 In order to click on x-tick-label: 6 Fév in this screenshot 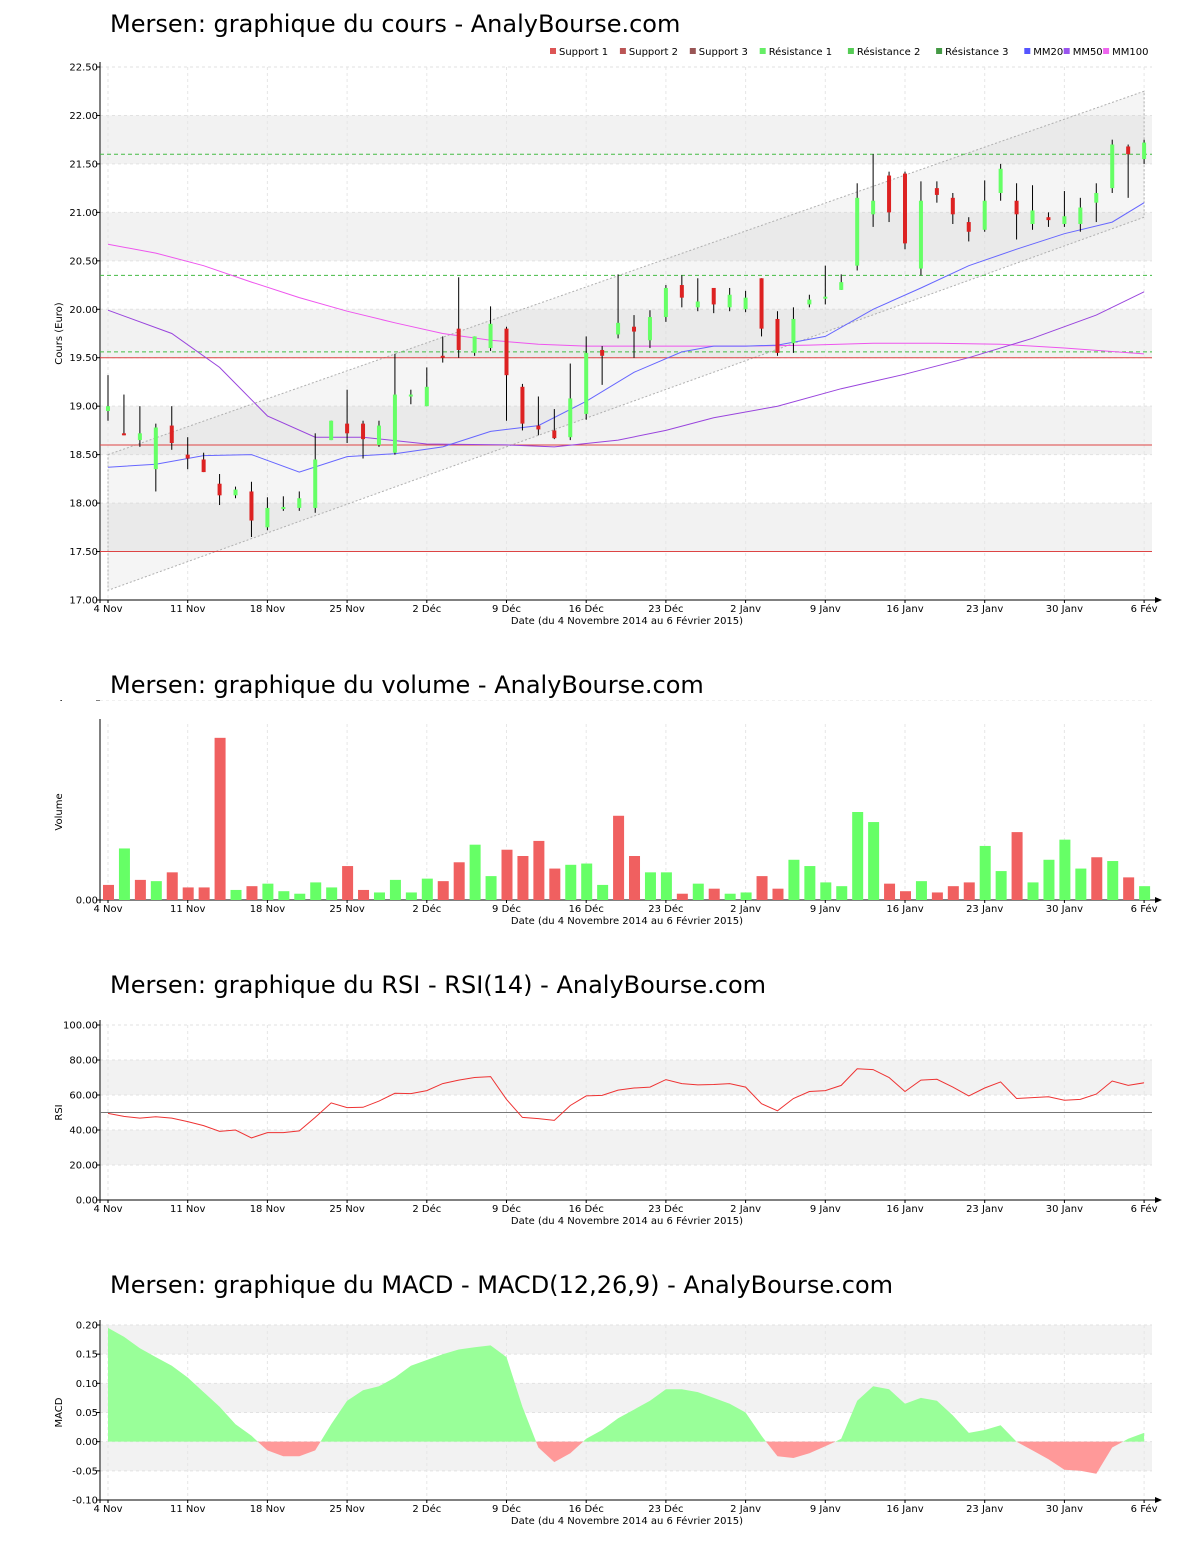, I will do `click(1144, 1209)`.